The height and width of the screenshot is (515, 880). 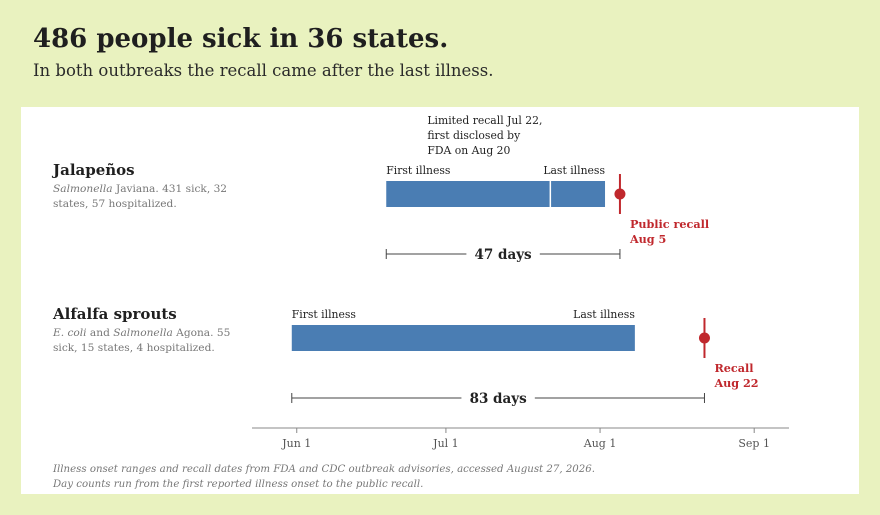 What do you see at coordinates (647, 239) in the screenshot?
I see `recall-label: Aug 5` at bounding box center [647, 239].